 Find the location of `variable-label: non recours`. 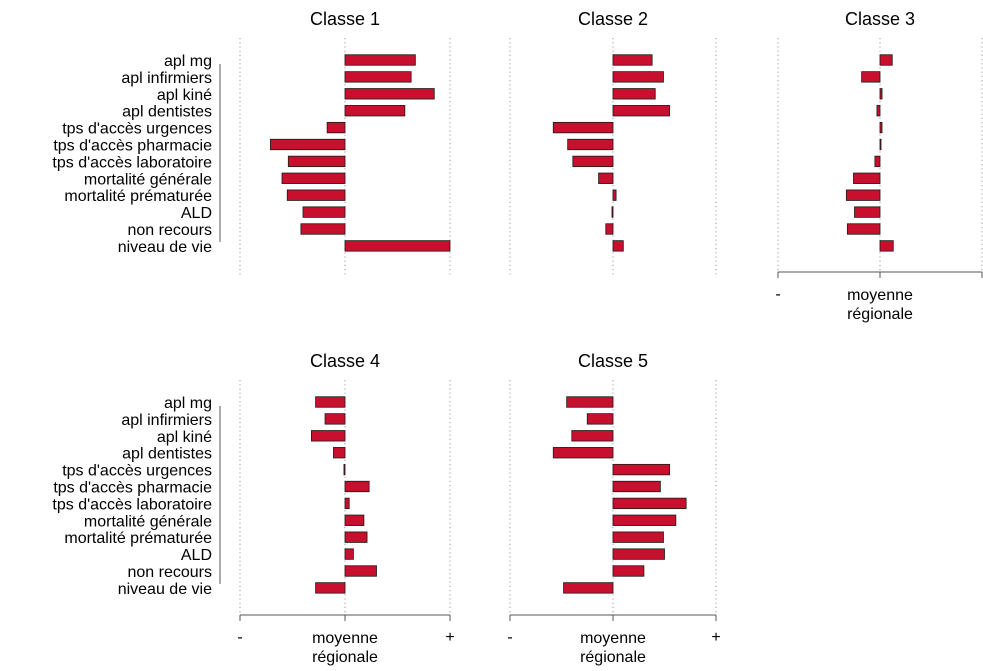

variable-label: non recours is located at coordinates (170, 230).